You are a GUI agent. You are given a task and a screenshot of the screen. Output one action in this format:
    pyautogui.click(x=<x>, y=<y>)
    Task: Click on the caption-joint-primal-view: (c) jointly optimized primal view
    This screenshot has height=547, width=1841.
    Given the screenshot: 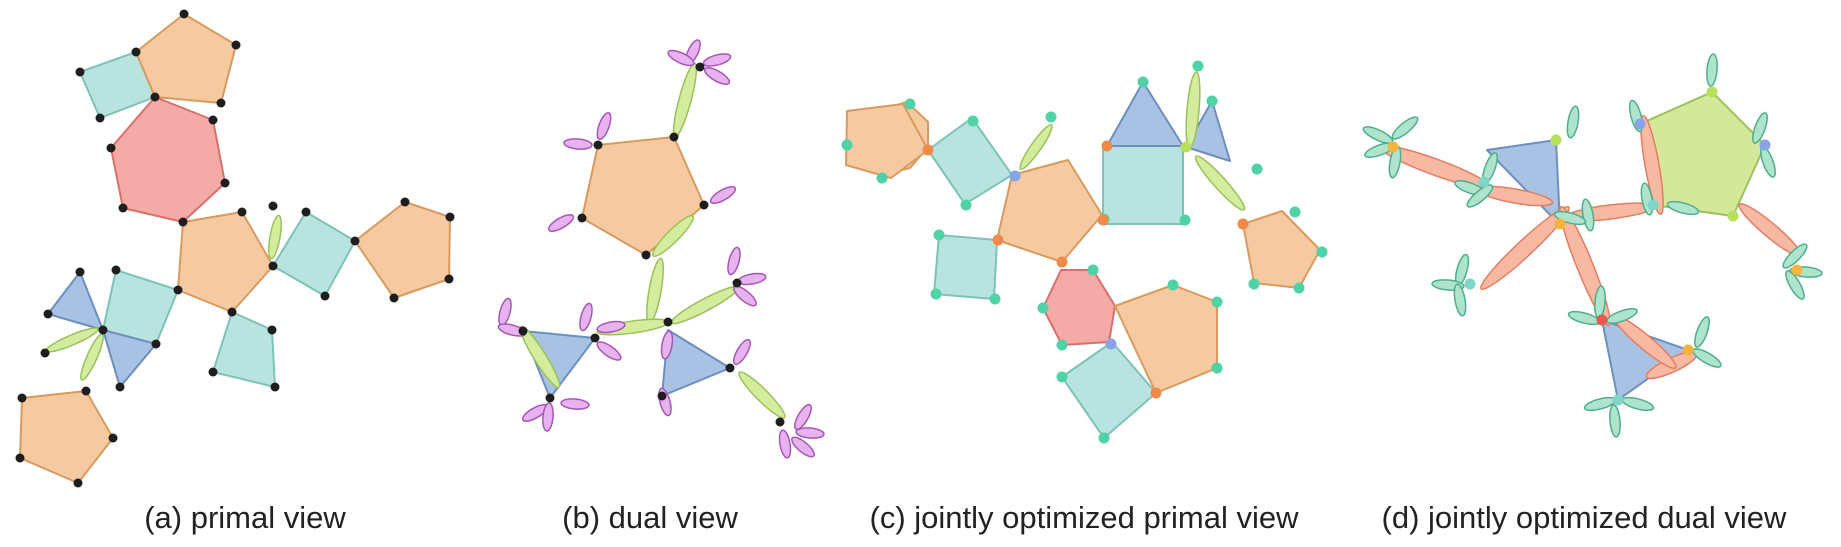 What is the action you would take?
    pyautogui.click(x=1084, y=517)
    